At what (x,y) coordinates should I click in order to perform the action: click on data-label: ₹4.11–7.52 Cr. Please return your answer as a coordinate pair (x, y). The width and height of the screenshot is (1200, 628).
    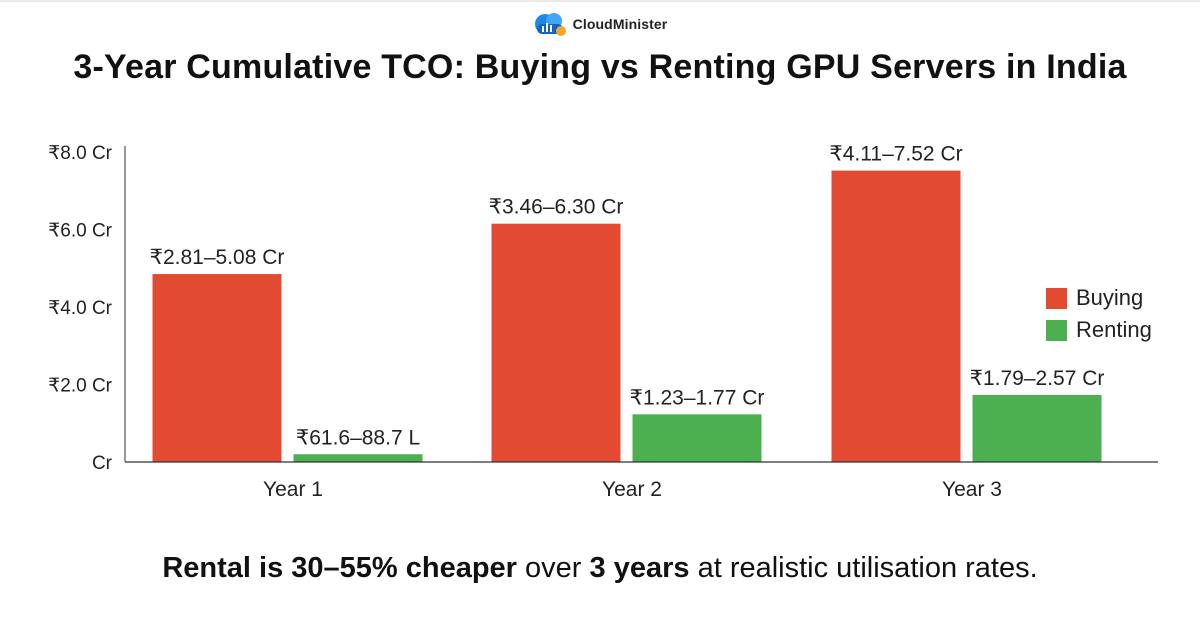
    Looking at the image, I should click on (895, 154).